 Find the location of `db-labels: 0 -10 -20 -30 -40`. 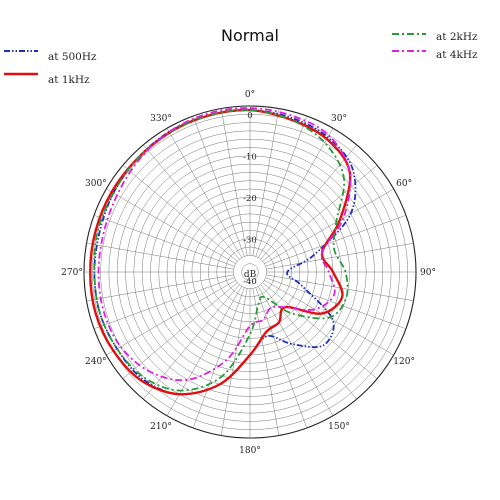

db-labels: 0 -10 -20 -30 -40 is located at coordinates (250, 199).